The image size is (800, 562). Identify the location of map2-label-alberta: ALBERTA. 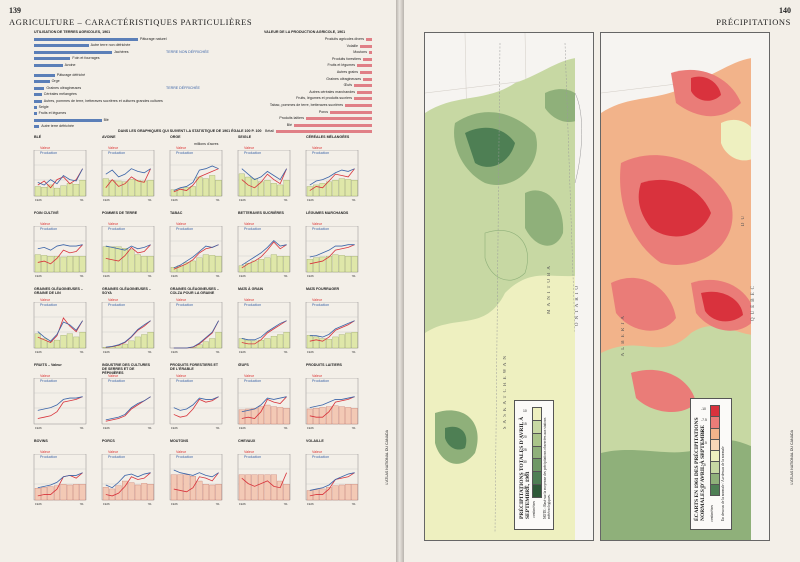
(623, 335).